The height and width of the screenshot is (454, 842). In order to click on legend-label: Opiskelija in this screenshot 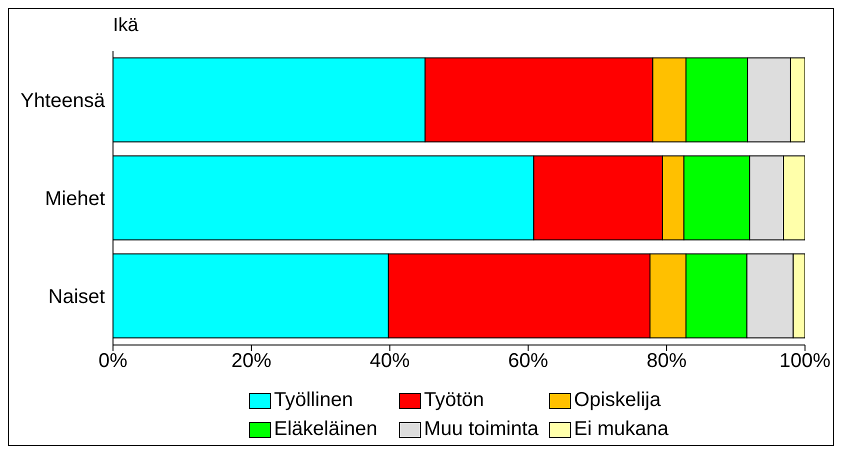, I will do `click(617, 400)`.